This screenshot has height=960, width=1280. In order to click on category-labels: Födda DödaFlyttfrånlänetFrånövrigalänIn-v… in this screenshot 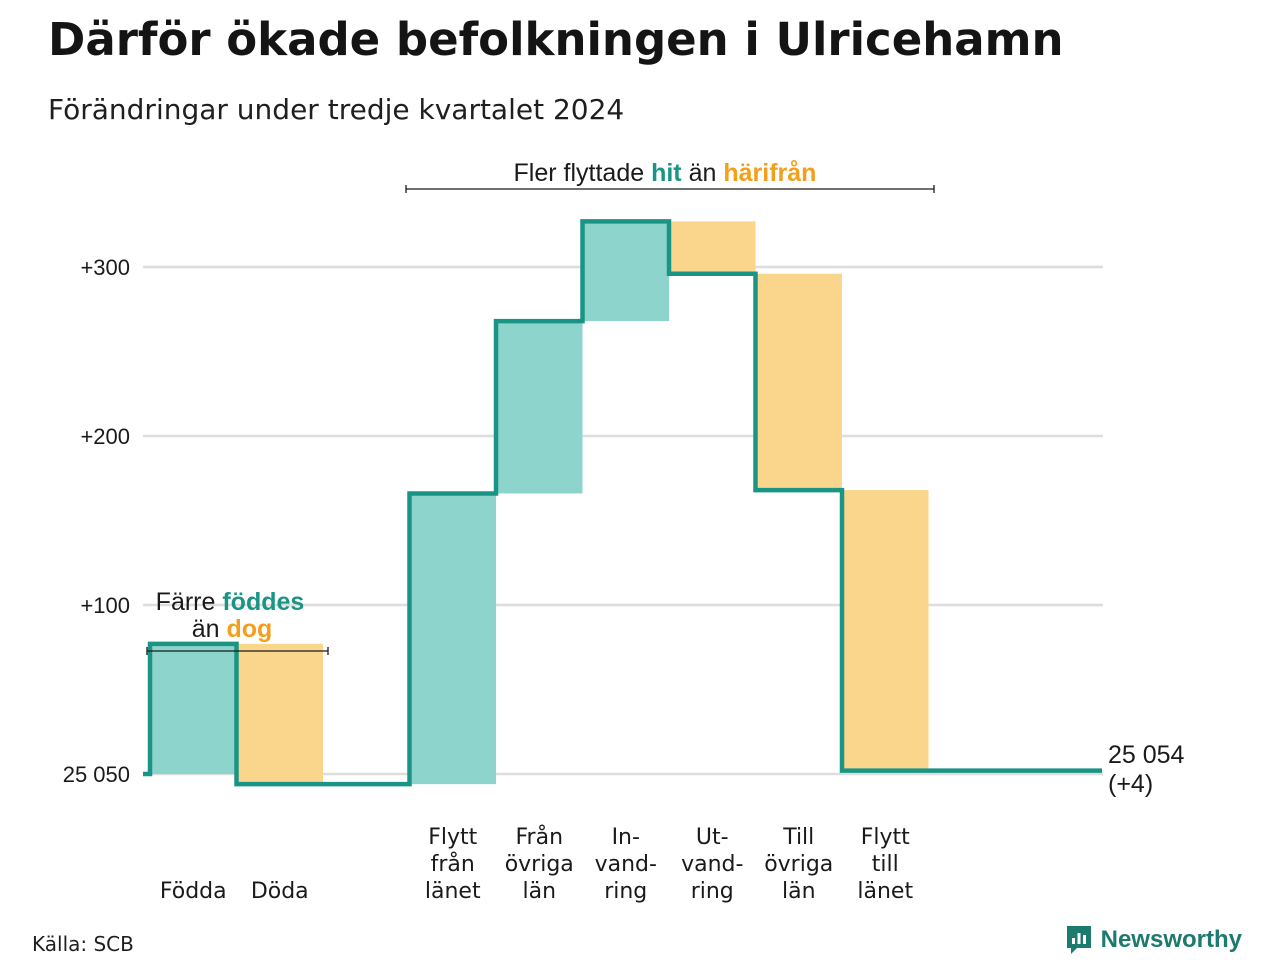, I will do `click(537, 864)`.